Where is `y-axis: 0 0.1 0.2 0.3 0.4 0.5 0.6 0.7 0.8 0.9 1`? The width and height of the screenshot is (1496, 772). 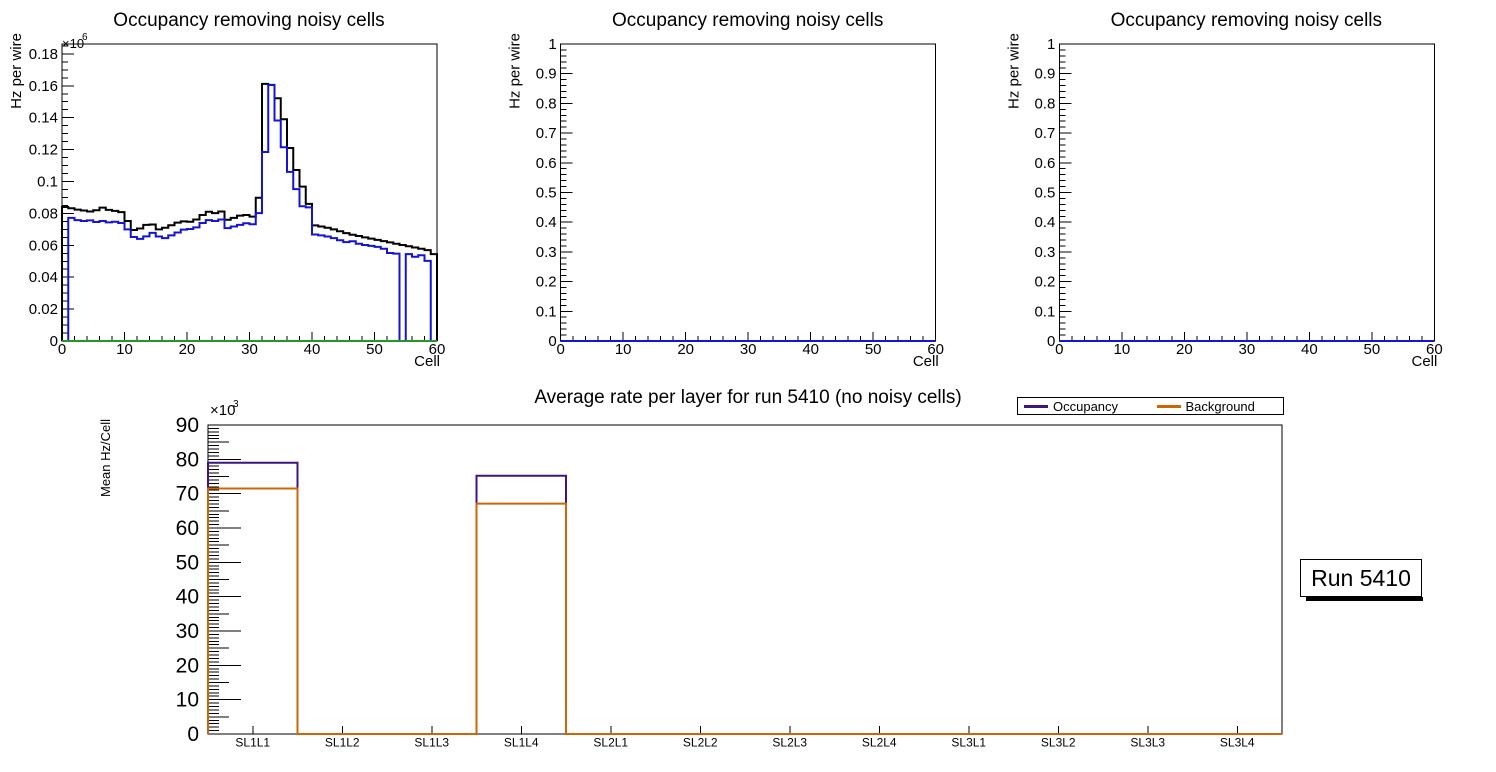 y-axis: 0 0.1 0.2 0.3 0.4 0.5 0.6 0.7 0.8 0.9 1 is located at coordinates (554, 193).